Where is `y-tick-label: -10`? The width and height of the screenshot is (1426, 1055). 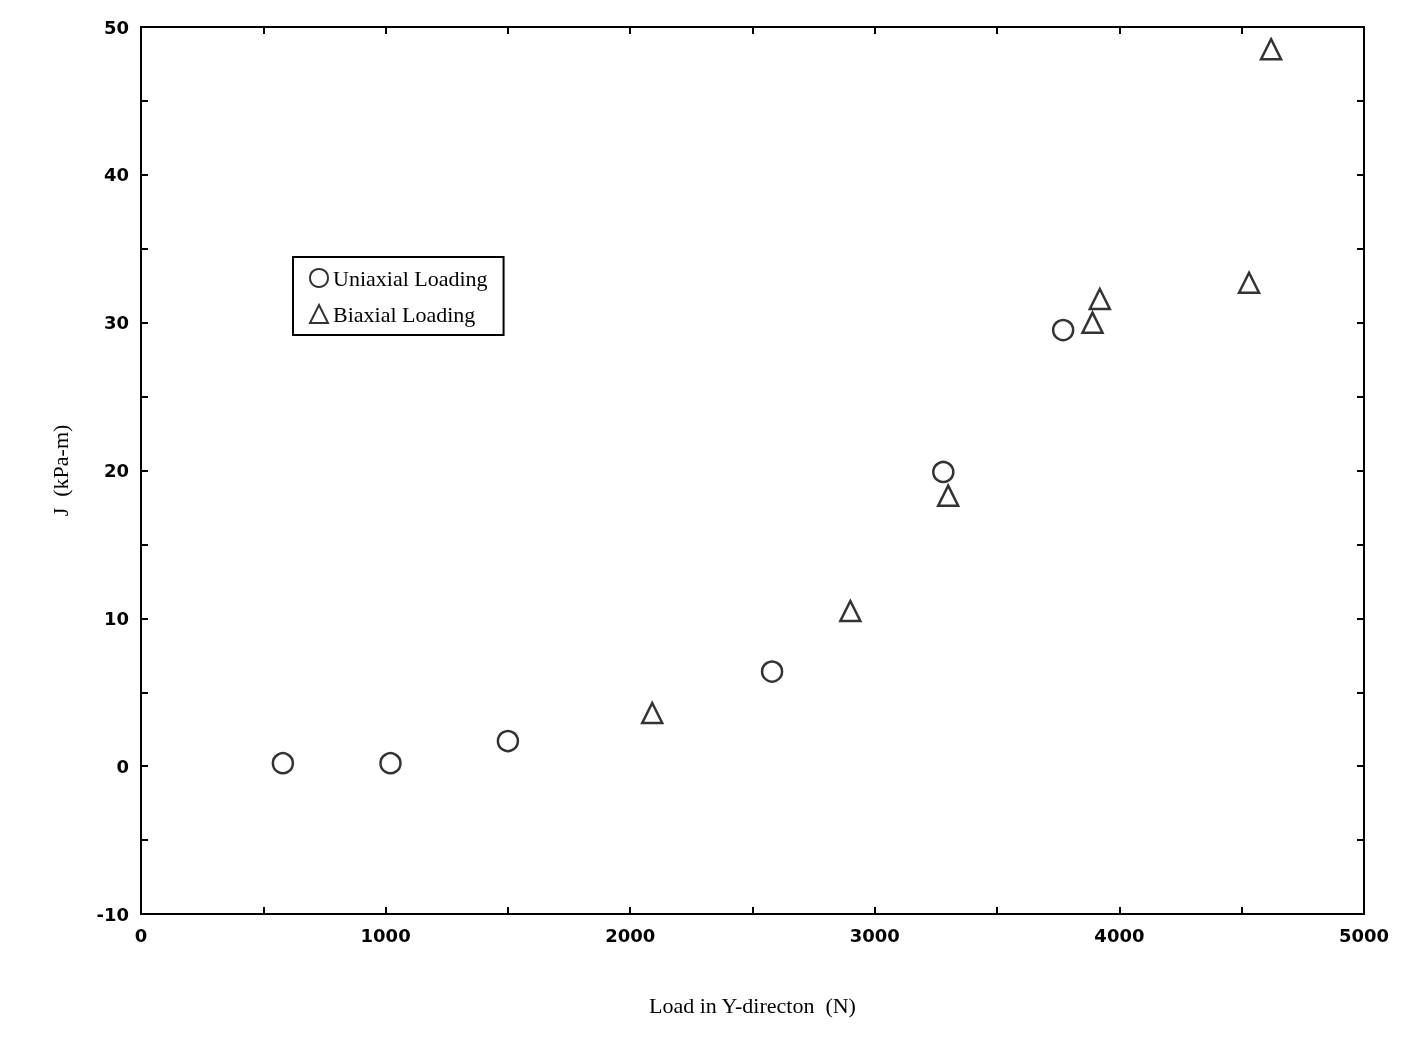
y-tick-label: -10 is located at coordinates (112, 914).